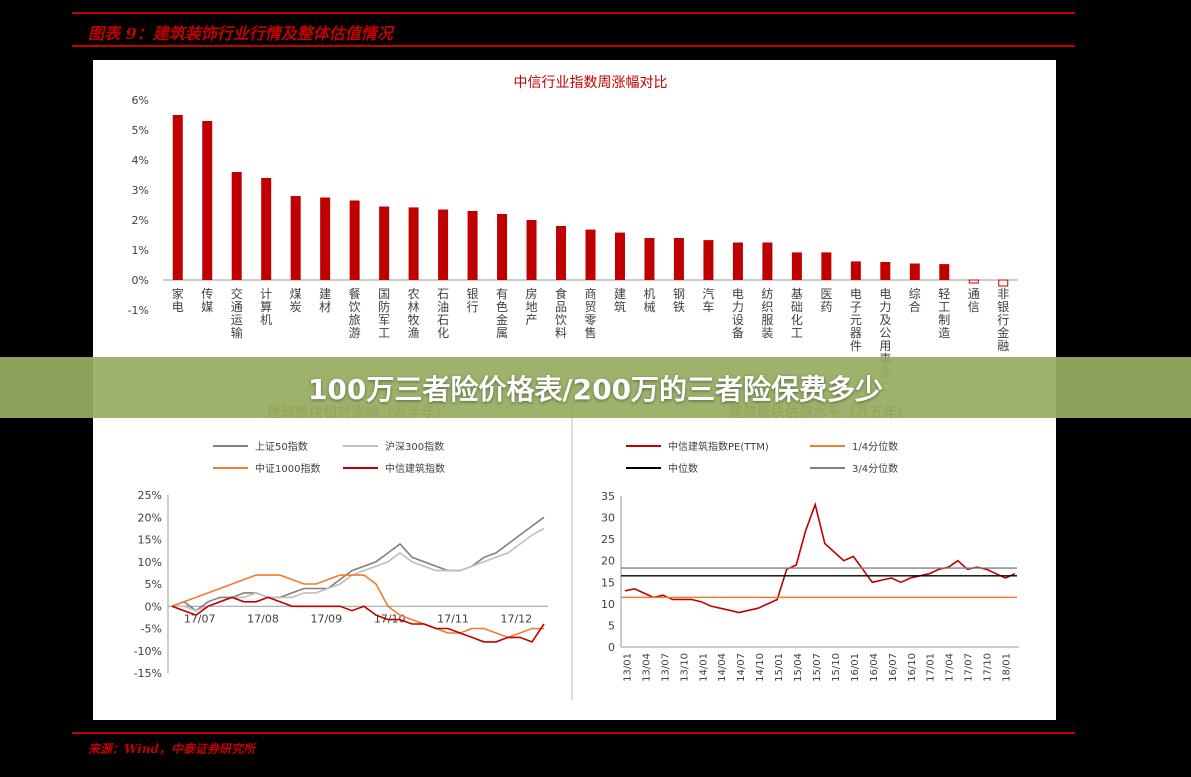 This screenshot has width=1191, height=777. Describe the element at coordinates (608, 582) in the screenshot. I see `y-tick-label: 15` at that location.